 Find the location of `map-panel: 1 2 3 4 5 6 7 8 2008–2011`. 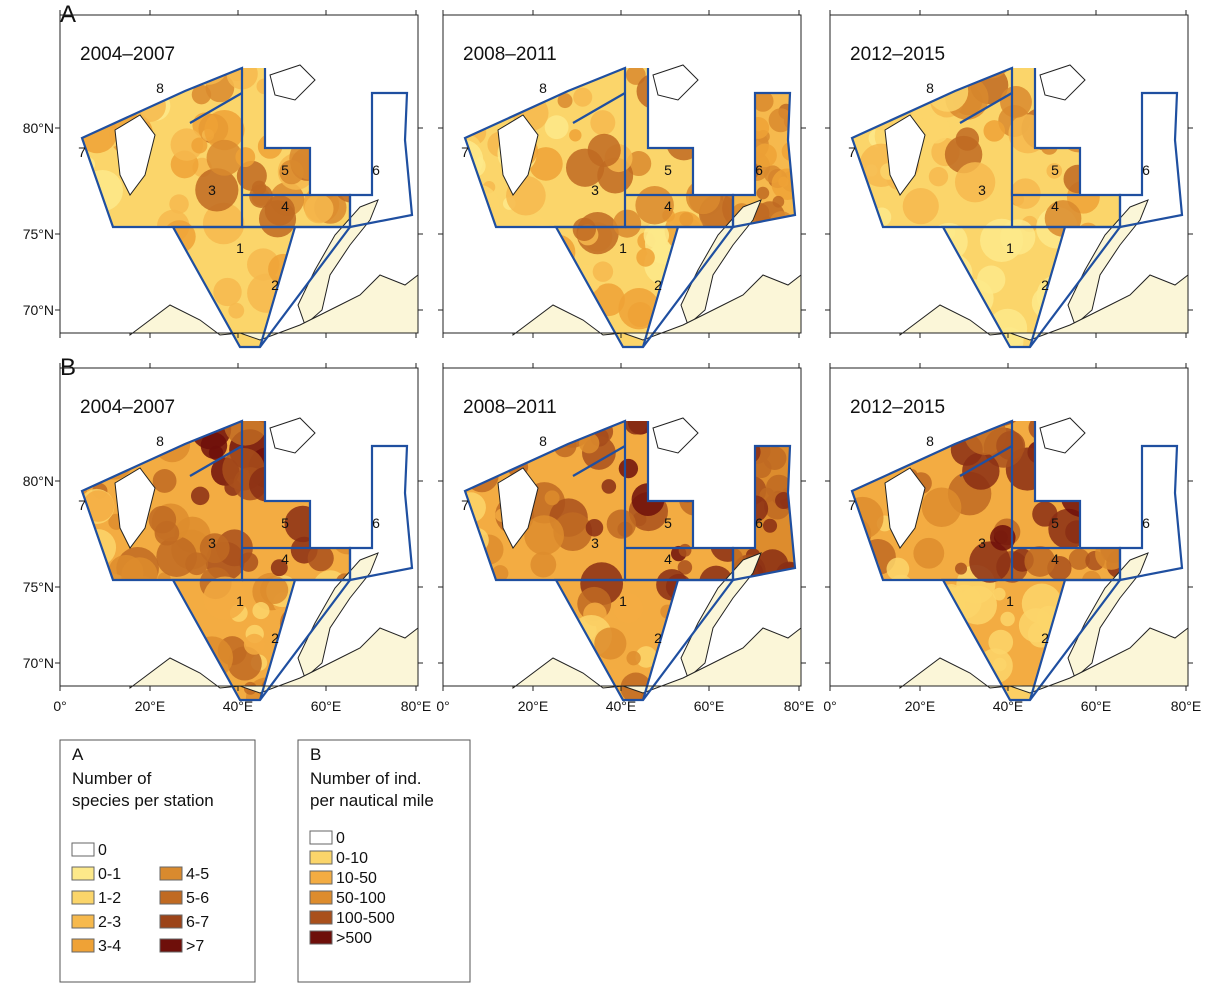

map-panel: 1 2 3 4 5 6 7 8 2008–2011 is located at coordinates (619, 179).